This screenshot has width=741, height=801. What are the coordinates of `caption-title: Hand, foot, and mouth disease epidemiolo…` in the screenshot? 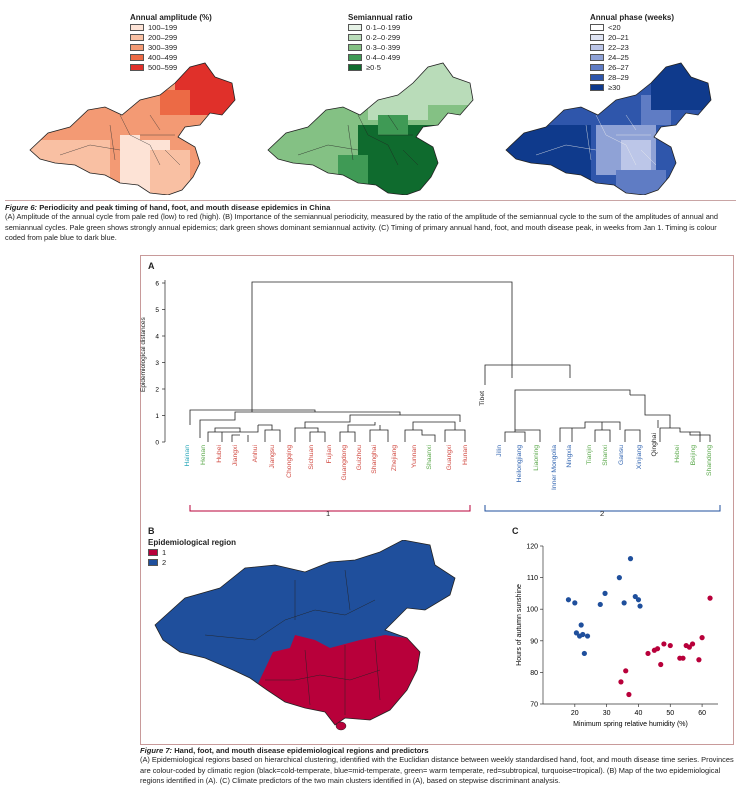 It's located at (300, 750).